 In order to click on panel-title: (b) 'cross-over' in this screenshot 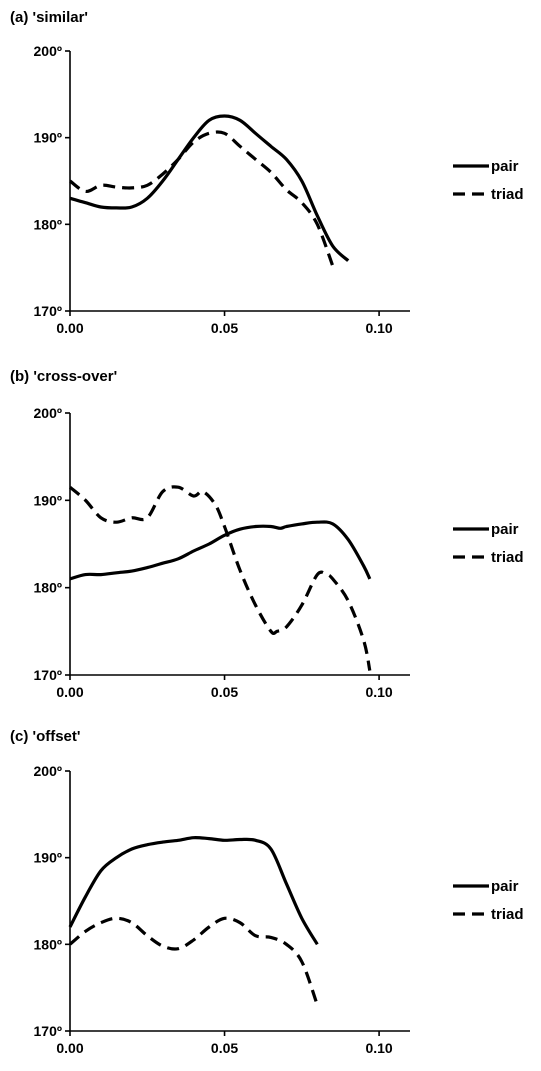, I will do `click(63, 376)`.